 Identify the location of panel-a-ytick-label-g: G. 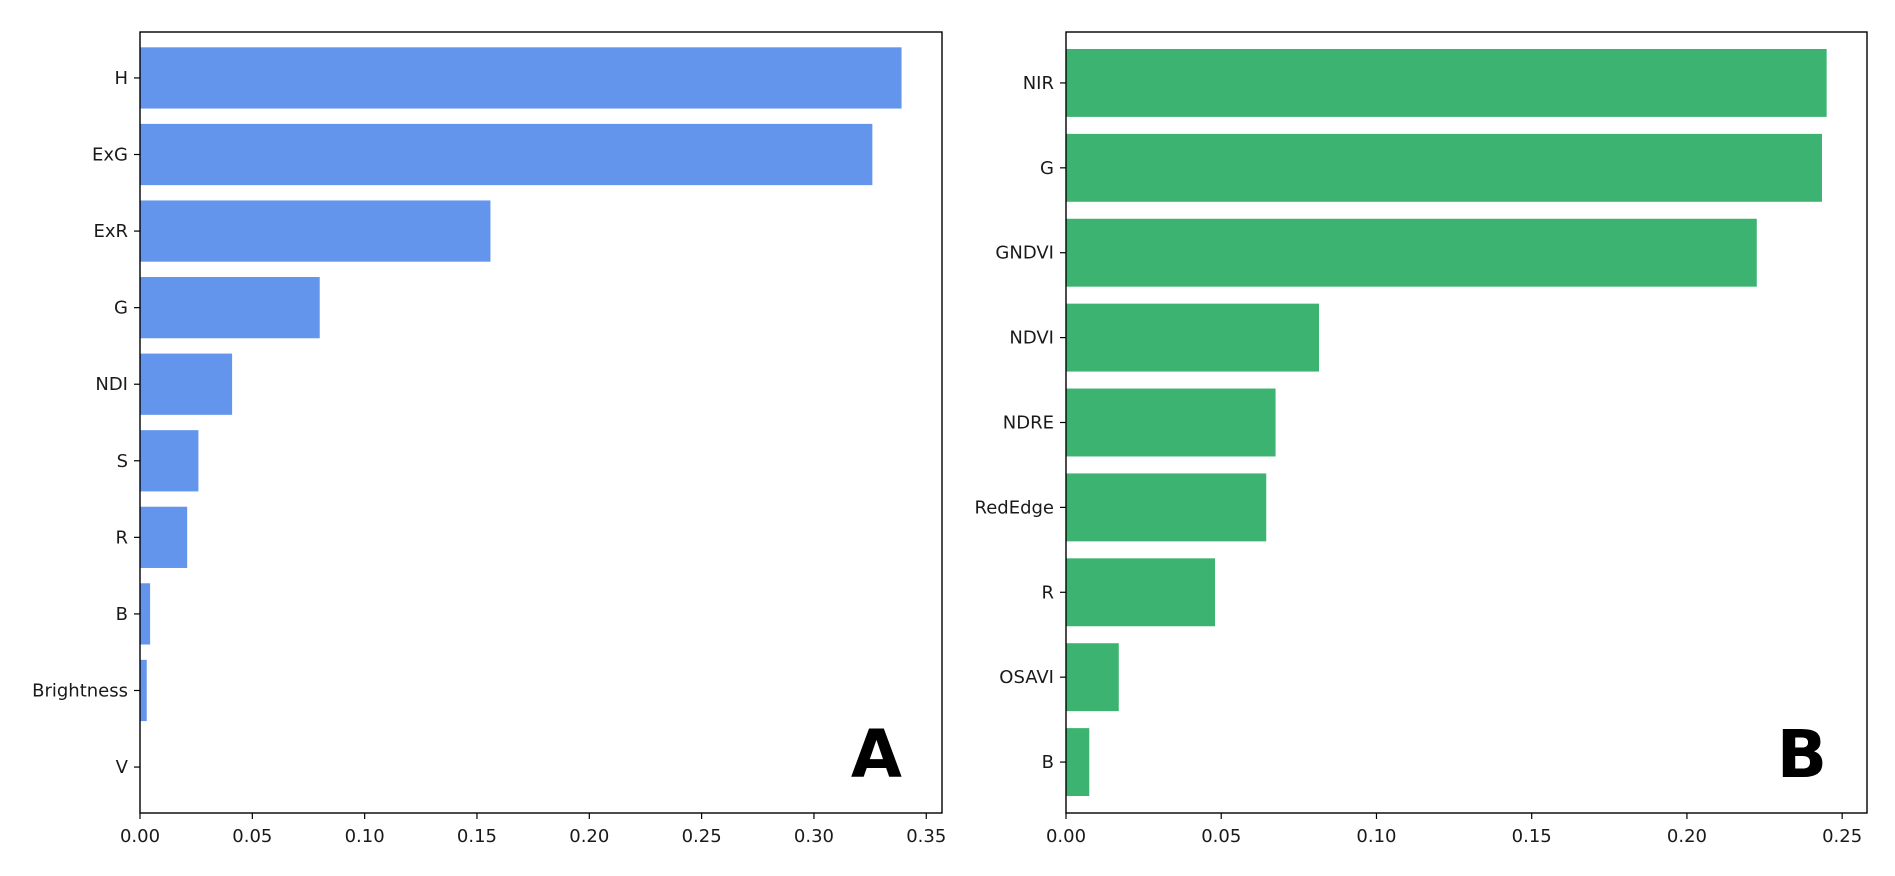
(121, 308).